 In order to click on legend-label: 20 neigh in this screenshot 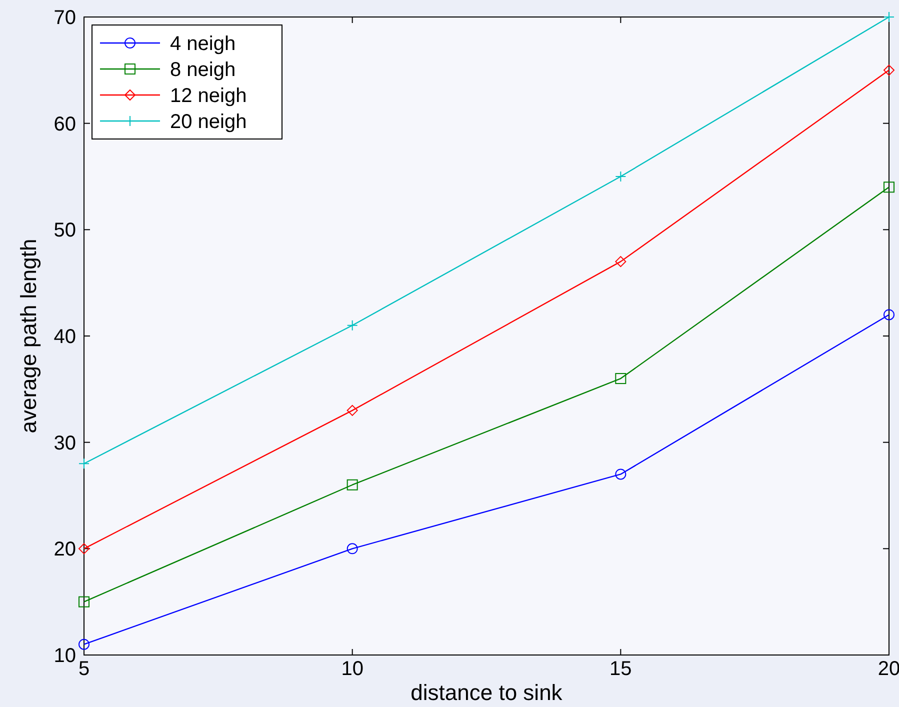, I will do `click(208, 122)`.